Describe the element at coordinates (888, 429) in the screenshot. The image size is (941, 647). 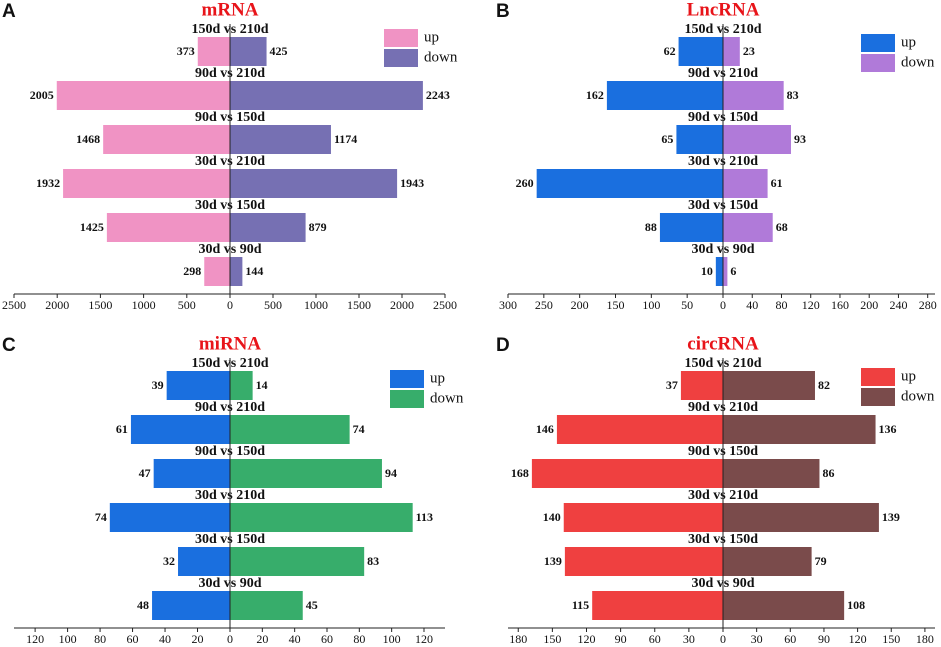
I see `value-label: 136` at that location.